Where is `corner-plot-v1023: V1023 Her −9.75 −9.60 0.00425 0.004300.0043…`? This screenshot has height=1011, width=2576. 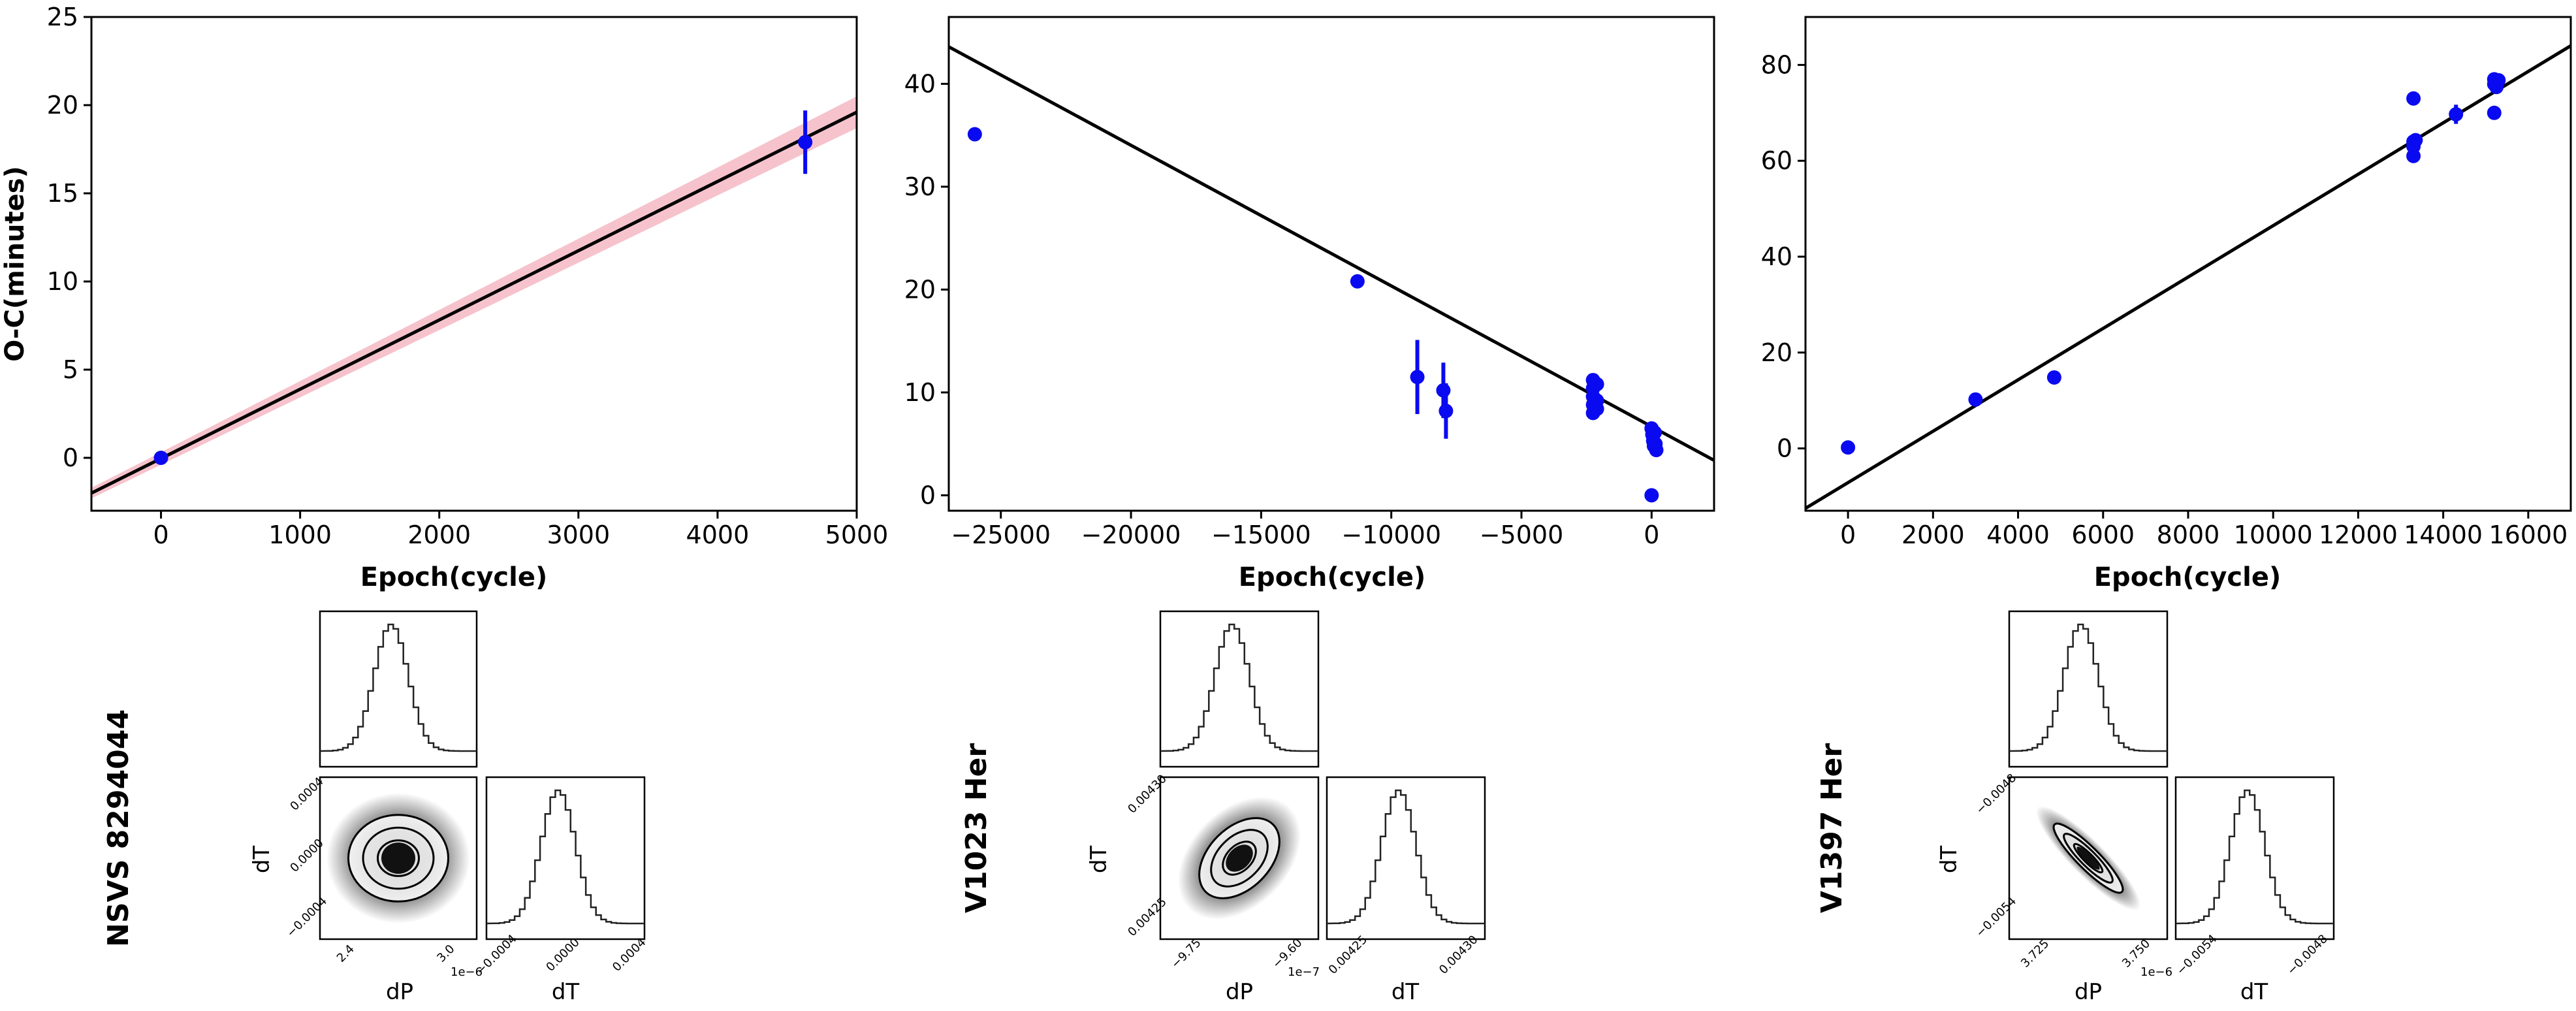 corner-plot-v1023: V1023 Her −9.75 −9.60 0.00425 0.004300.0043… is located at coordinates (1223, 807).